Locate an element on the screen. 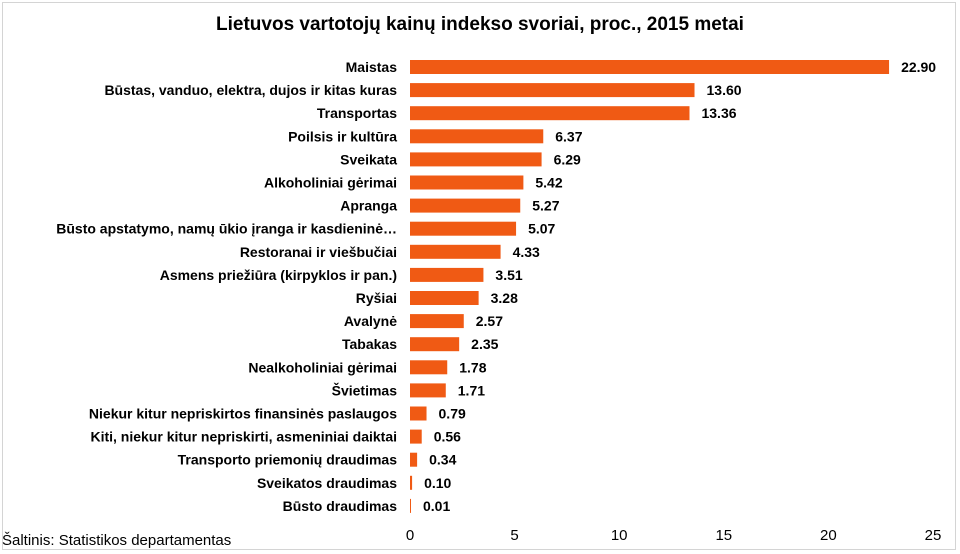 Image resolution: width=960 pixels, height=554 pixels. category-label: Maistas is located at coordinates (372, 67).